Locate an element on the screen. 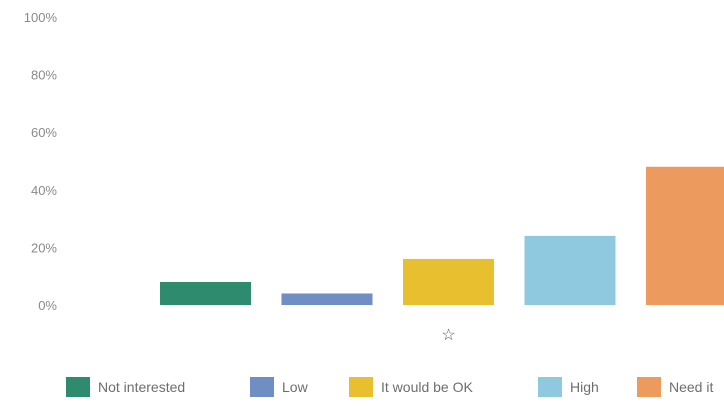 This screenshot has width=724, height=412. legend-label: It would be OK is located at coordinates (427, 387).